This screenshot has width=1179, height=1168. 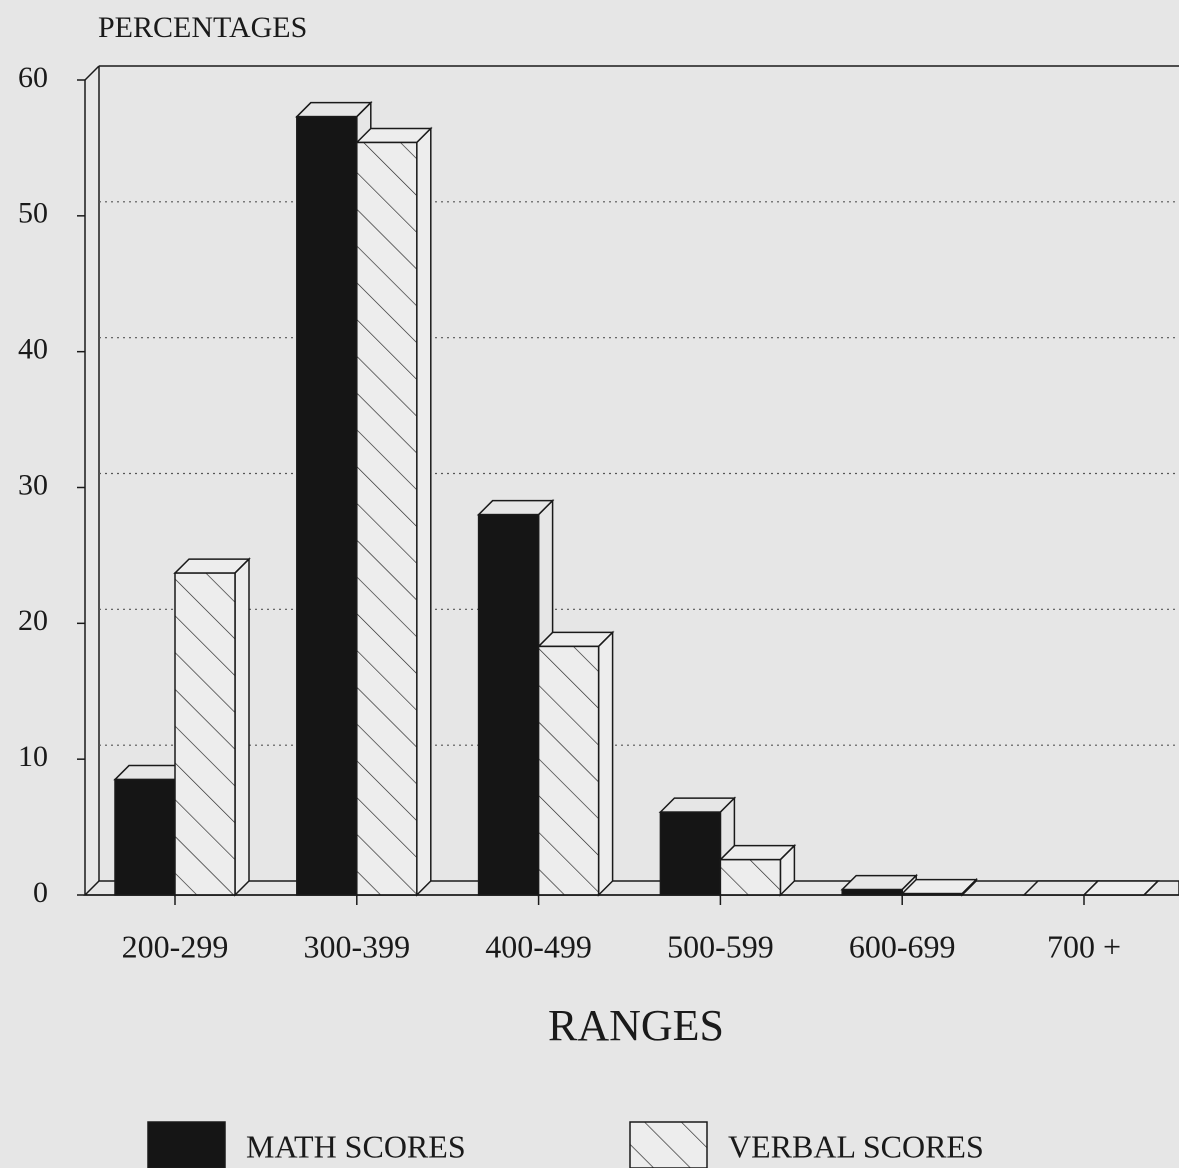 What do you see at coordinates (720, 946) in the screenshot?
I see `x-tick-label: 500-599` at bounding box center [720, 946].